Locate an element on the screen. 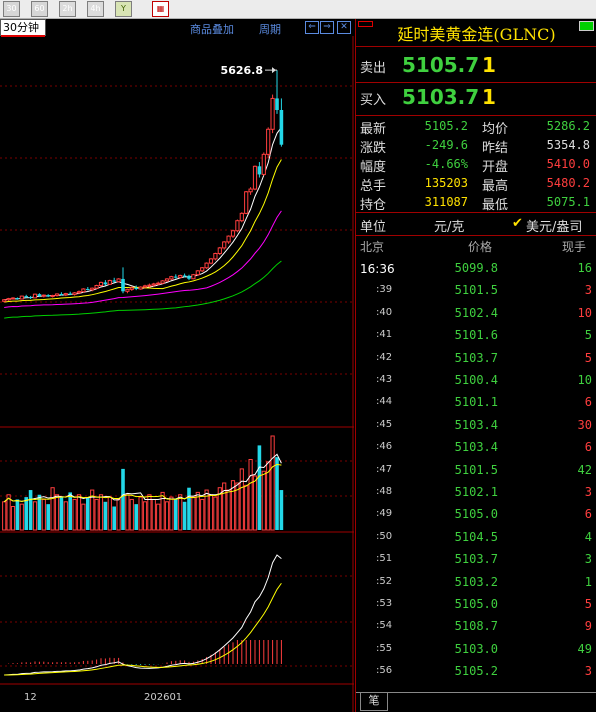 The width and height of the screenshot is (596, 712). tick-row: :48 5102.1 3 is located at coordinates (476, 493).